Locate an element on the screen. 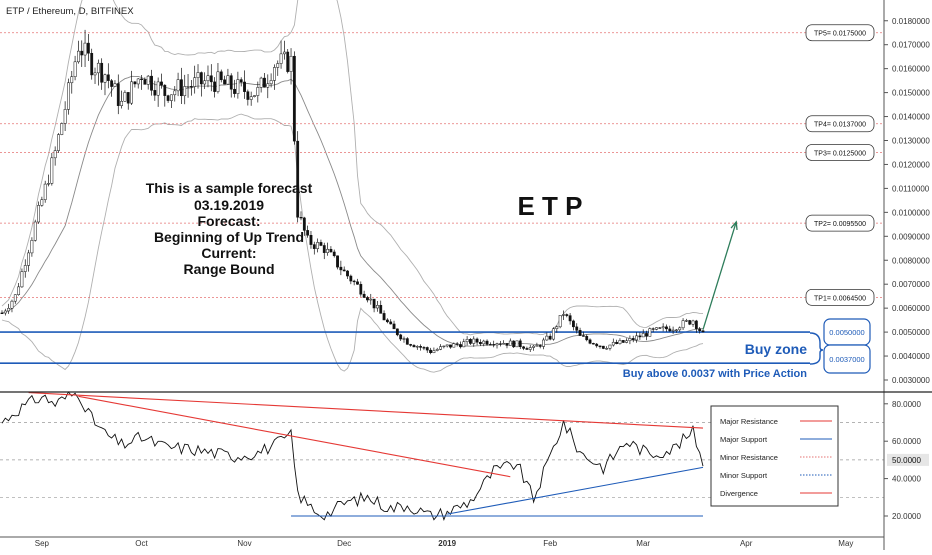  legend-label: Major Resistance is located at coordinates (749, 421).